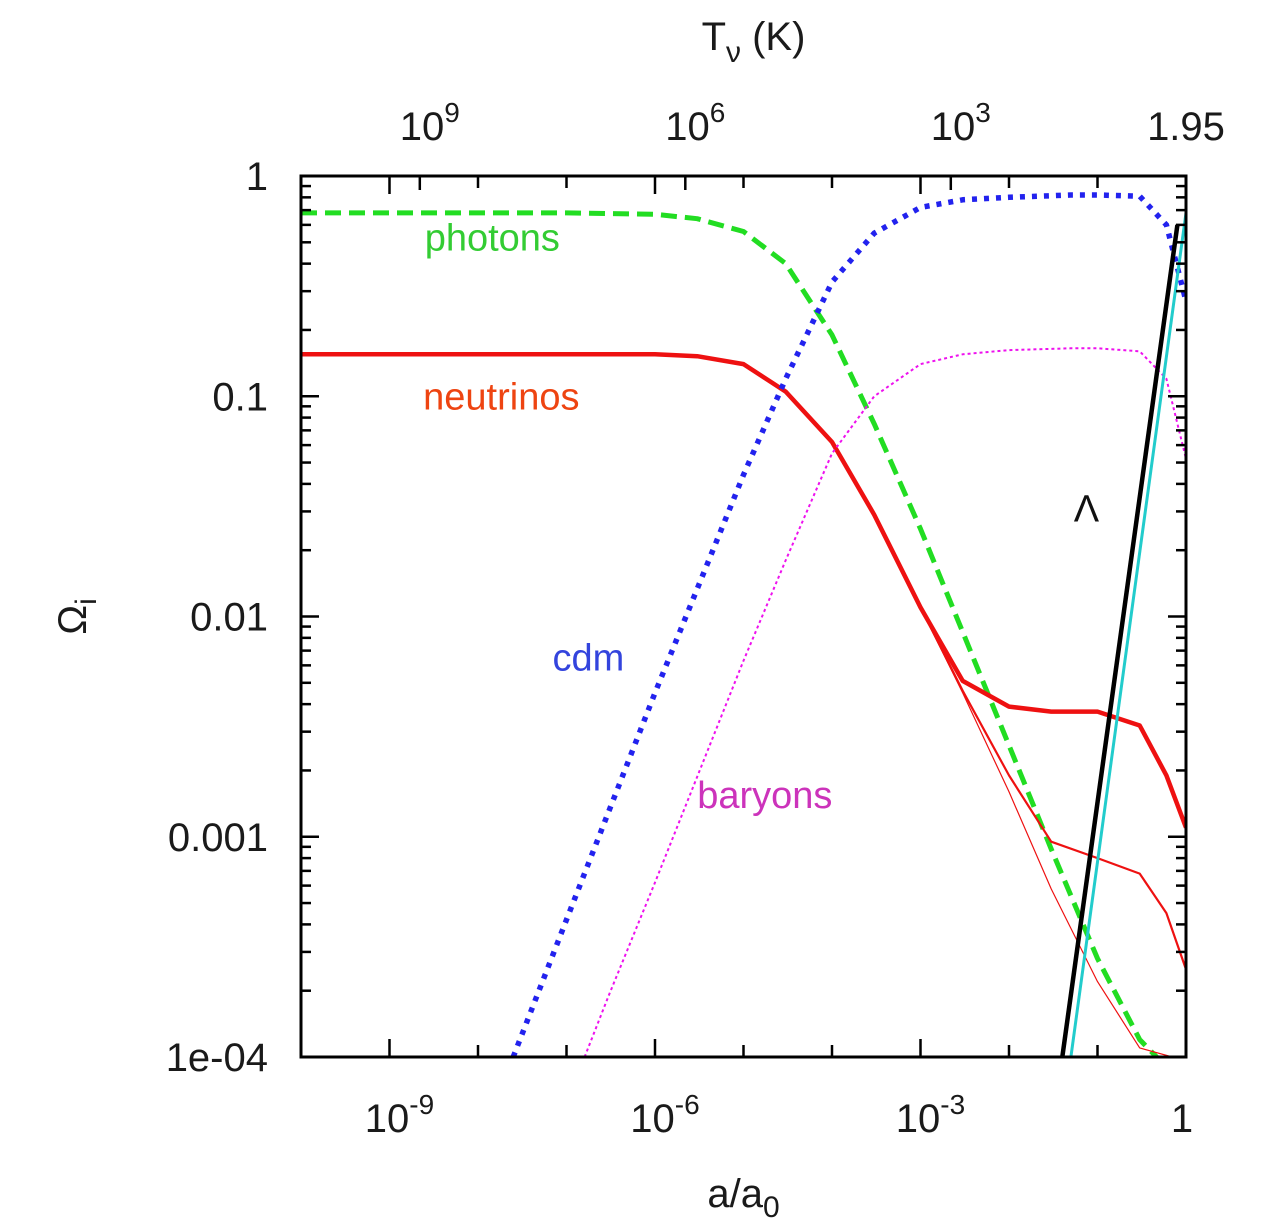 The width and height of the screenshot is (1262, 1232). I want to click on top-tick-label: 10³, so click(961, 123).